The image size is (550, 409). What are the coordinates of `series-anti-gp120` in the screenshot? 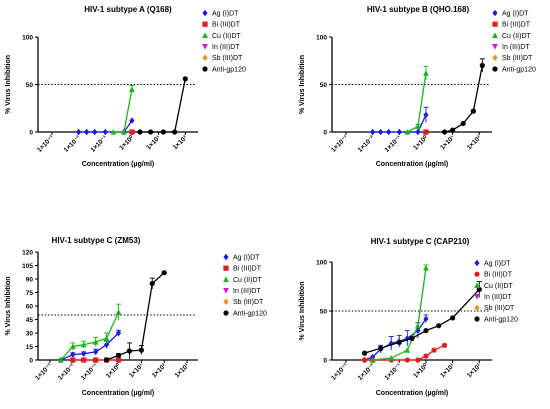 It's located at (135, 316).